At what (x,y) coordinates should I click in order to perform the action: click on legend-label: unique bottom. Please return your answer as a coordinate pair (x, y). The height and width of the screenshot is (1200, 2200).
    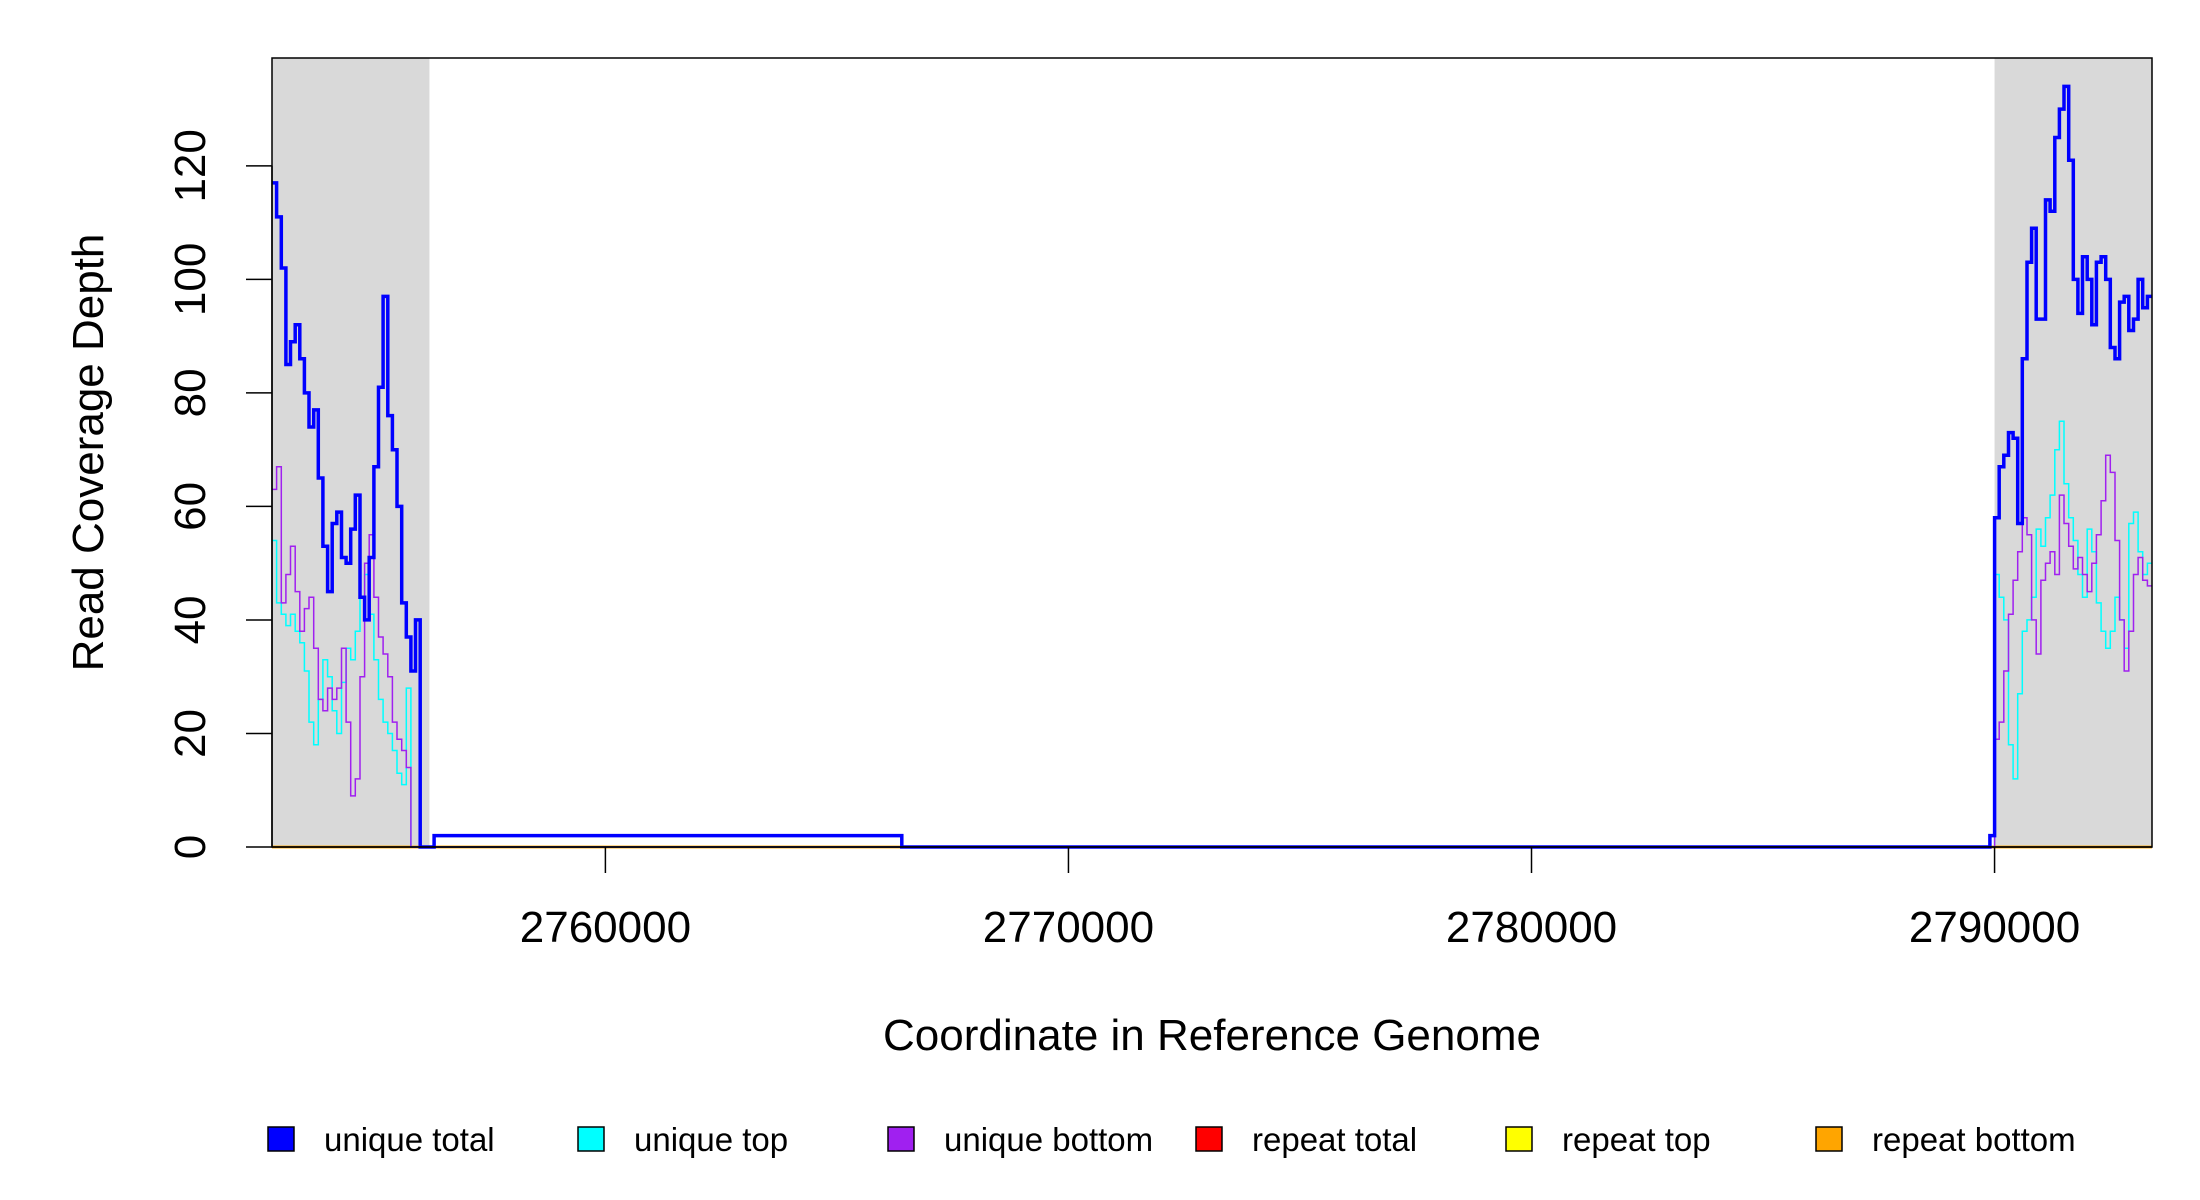
    Looking at the image, I should click on (1048, 1139).